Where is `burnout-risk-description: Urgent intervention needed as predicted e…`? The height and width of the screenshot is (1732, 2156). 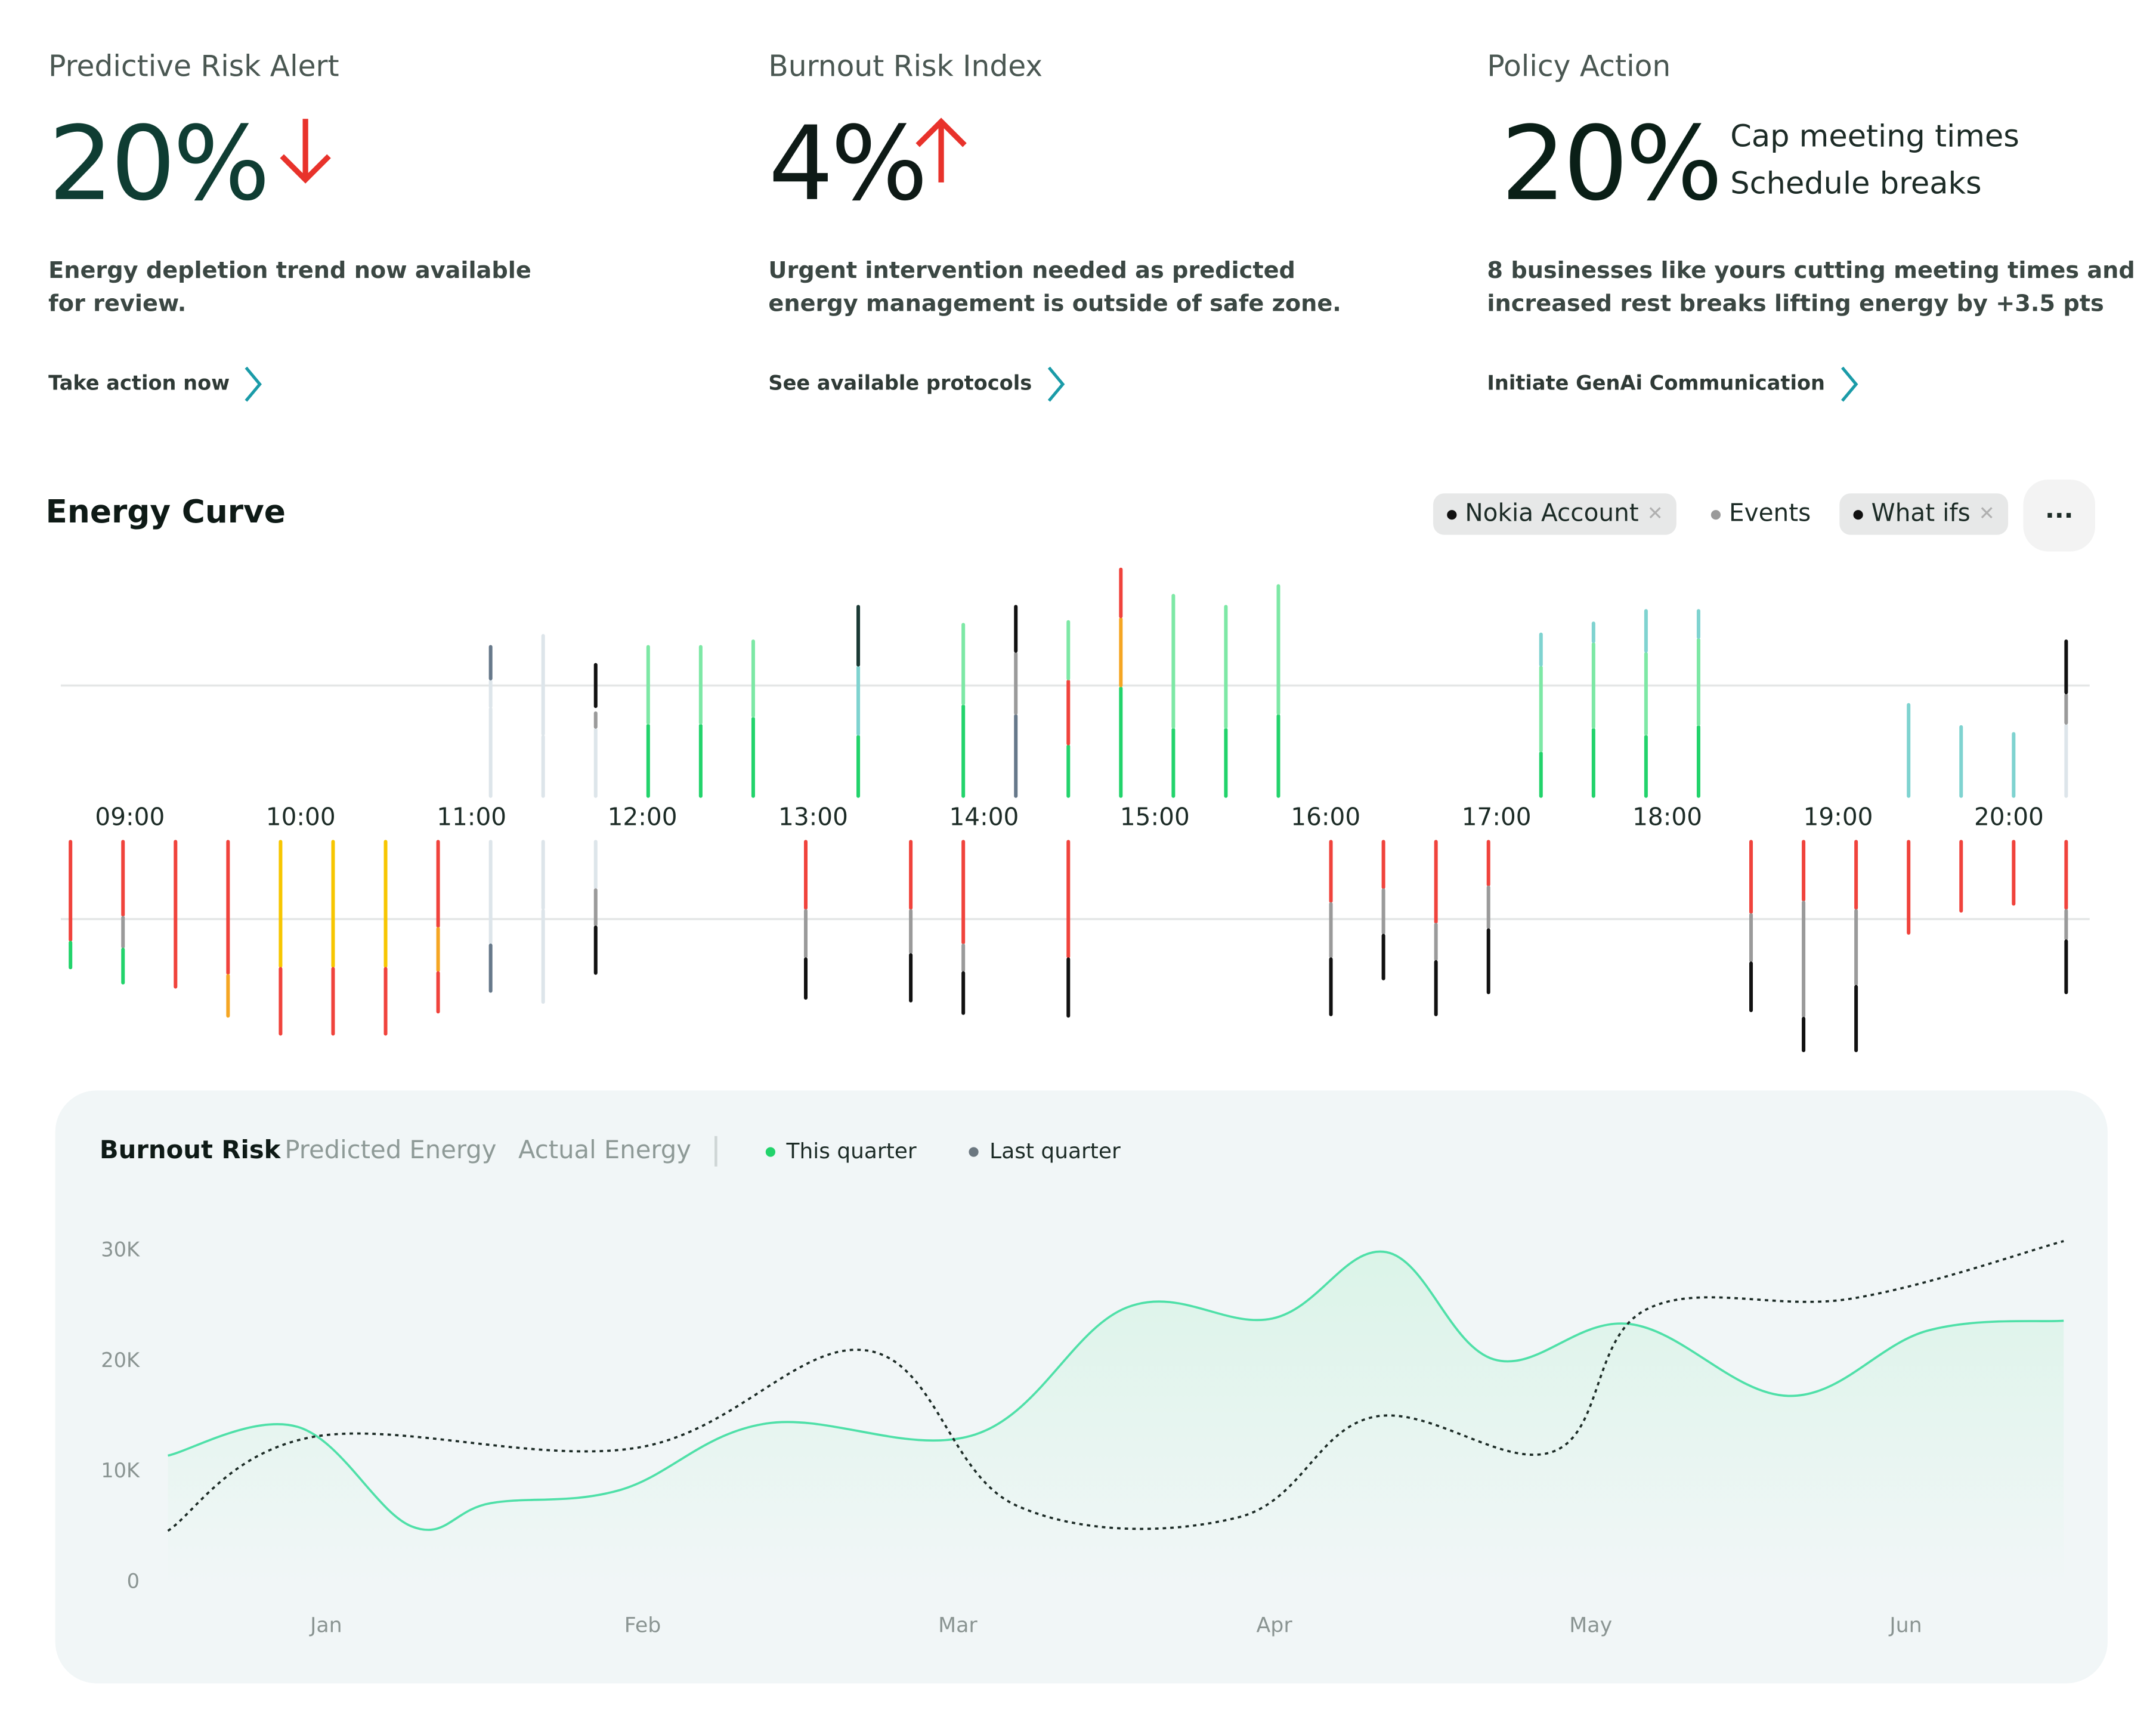 burnout-risk-description: Urgent intervention needed as predicted e… is located at coordinates (1054, 287).